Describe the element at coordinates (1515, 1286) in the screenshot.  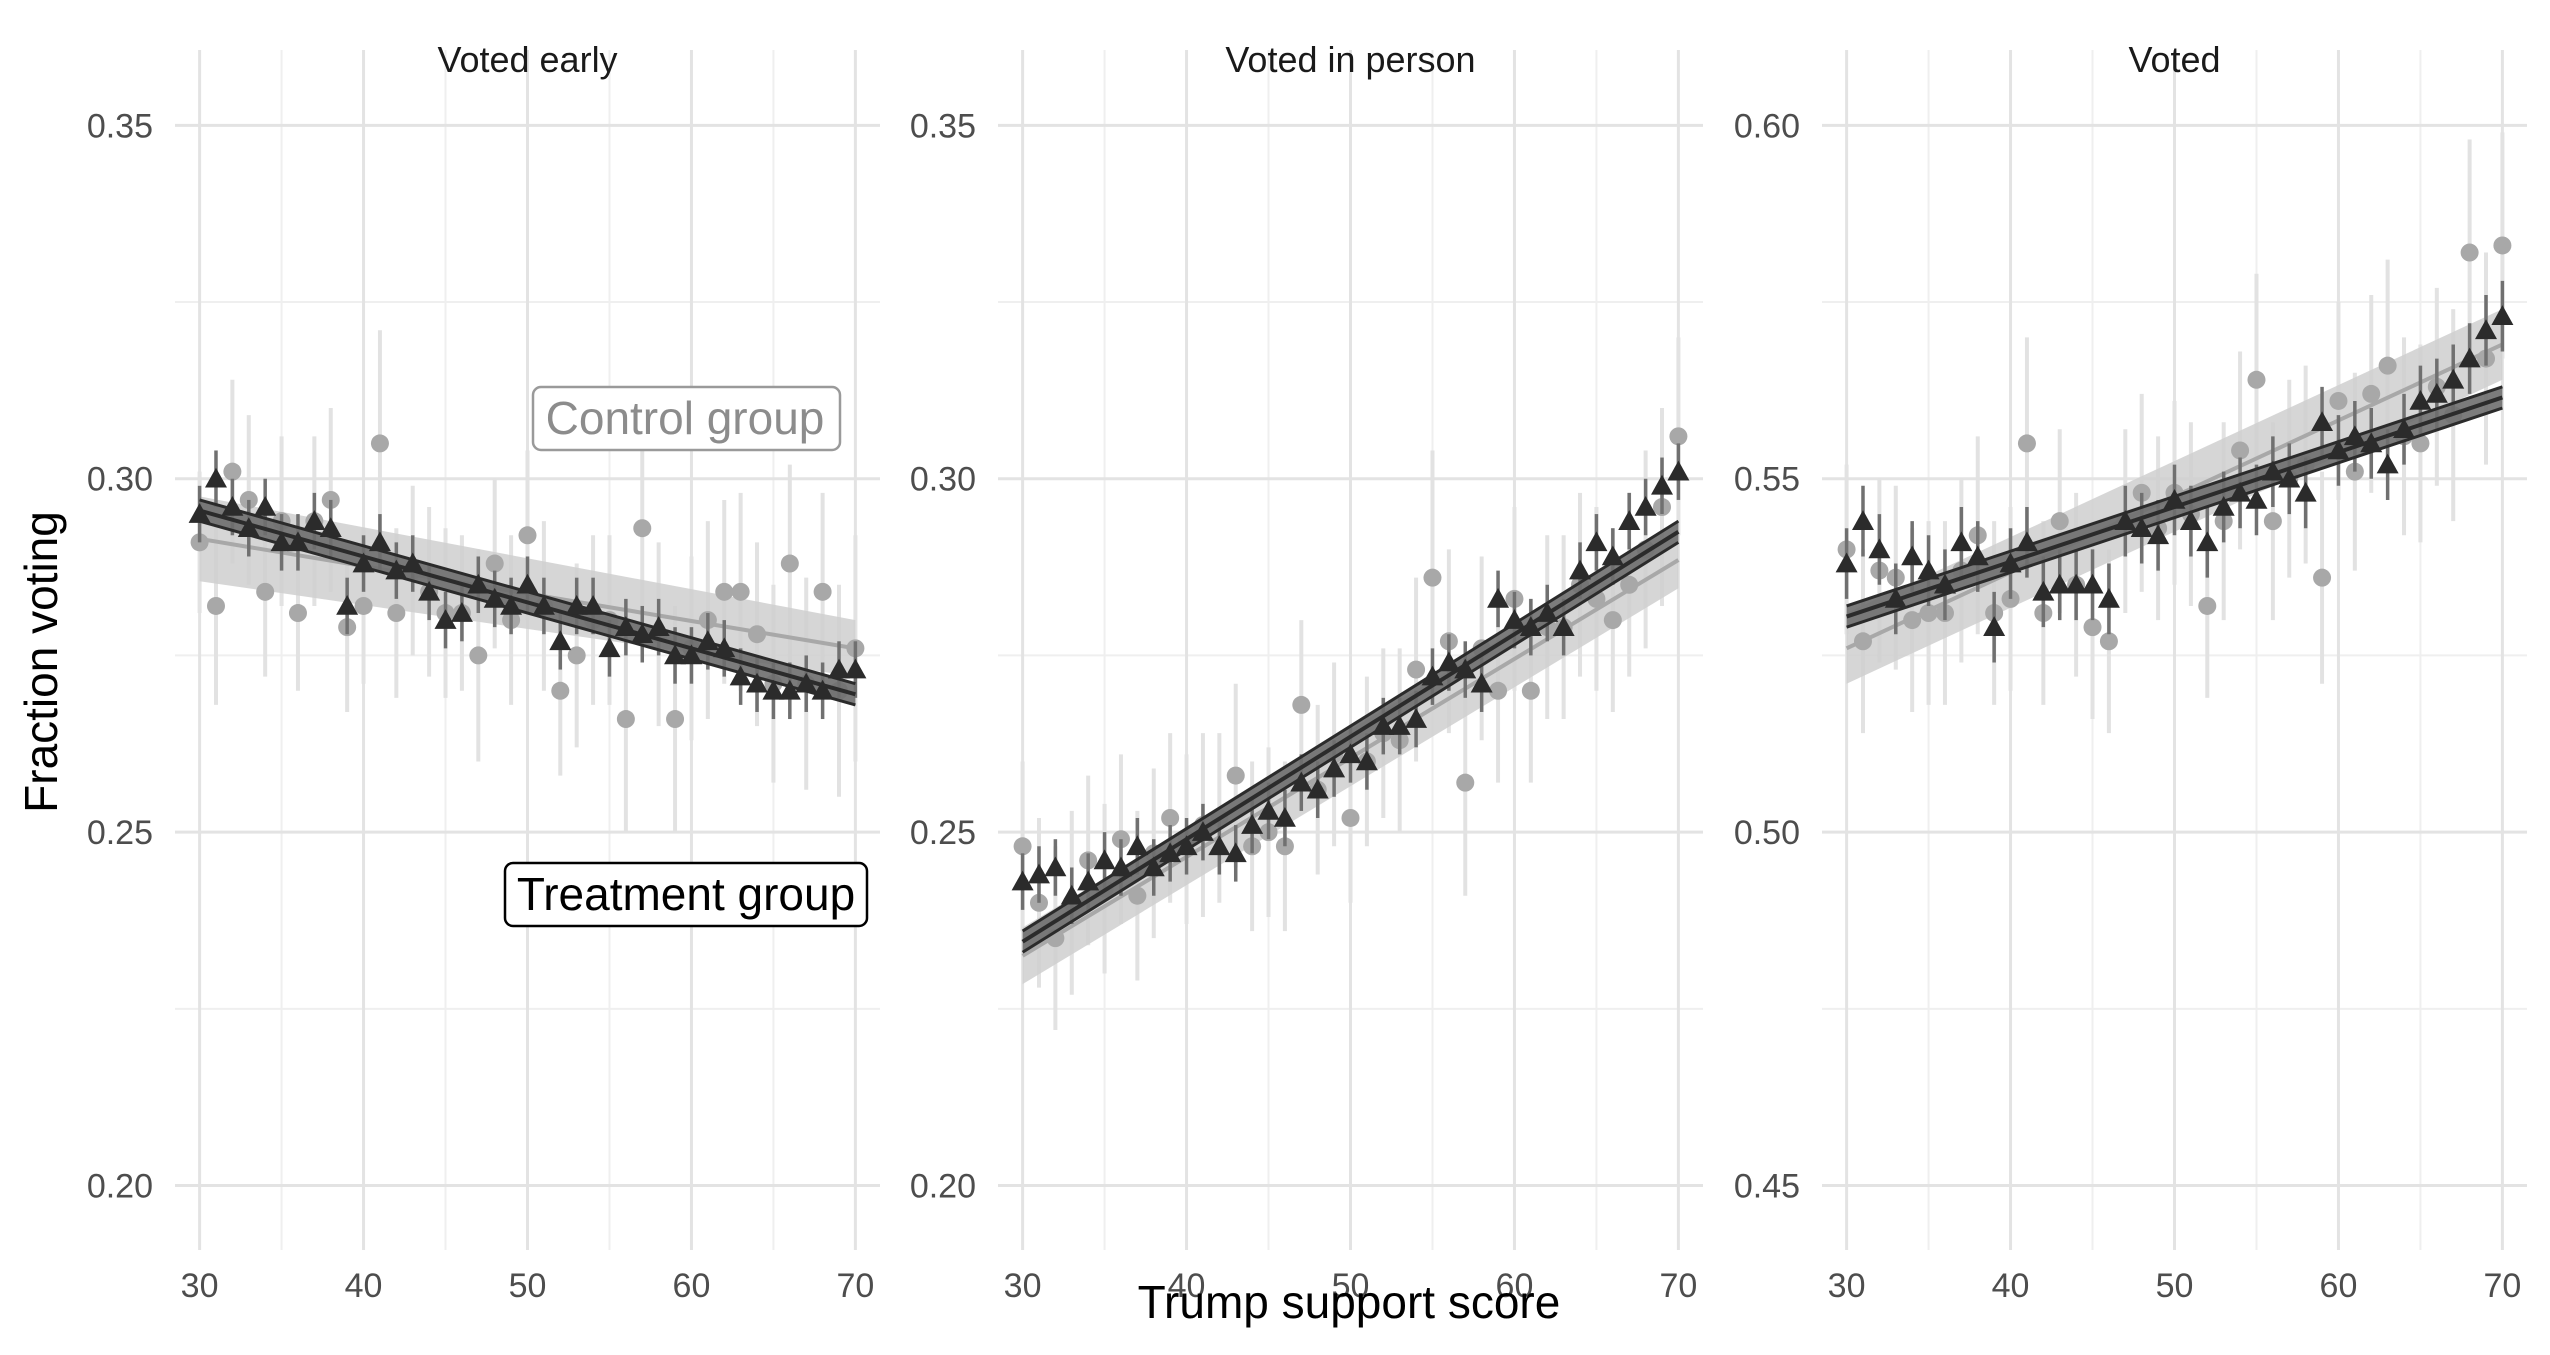
I see `x-tick-label: 60` at that location.